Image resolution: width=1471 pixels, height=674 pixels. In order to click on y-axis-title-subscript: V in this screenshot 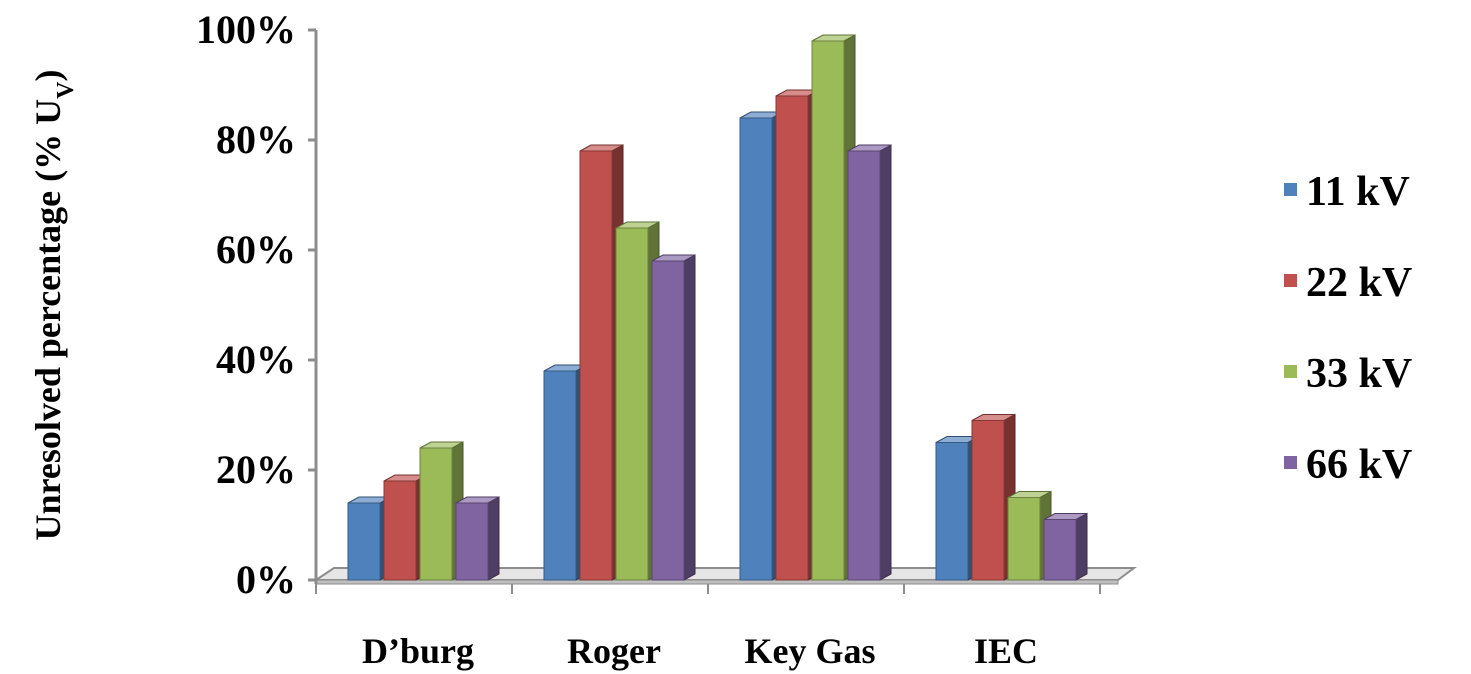, I will do `click(66, 90)`.